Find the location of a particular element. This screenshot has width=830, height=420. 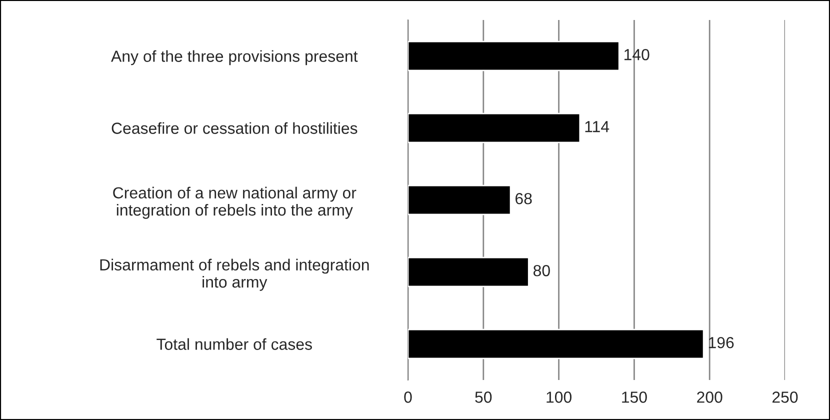

x-tick-label: 200 is located at coordinates (709, 397).